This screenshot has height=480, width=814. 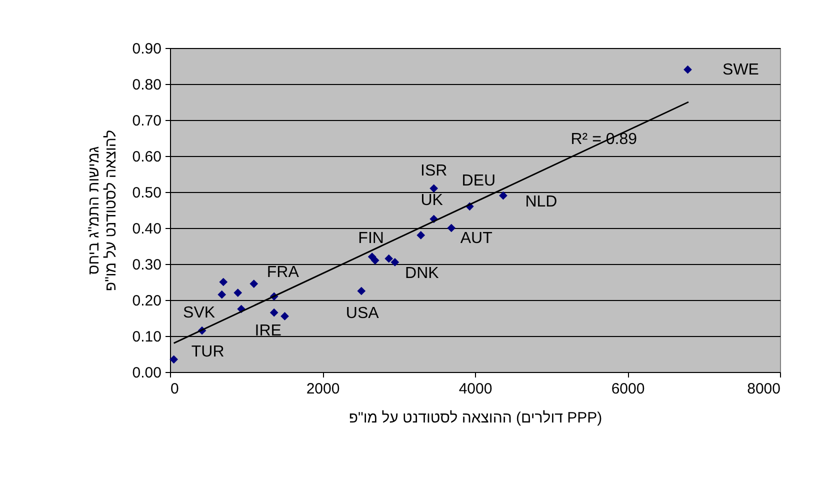 What do you see at coordinates (268, 331) in the screenshot?
I see `annotation: IRE` at bounding box center [268, 331].